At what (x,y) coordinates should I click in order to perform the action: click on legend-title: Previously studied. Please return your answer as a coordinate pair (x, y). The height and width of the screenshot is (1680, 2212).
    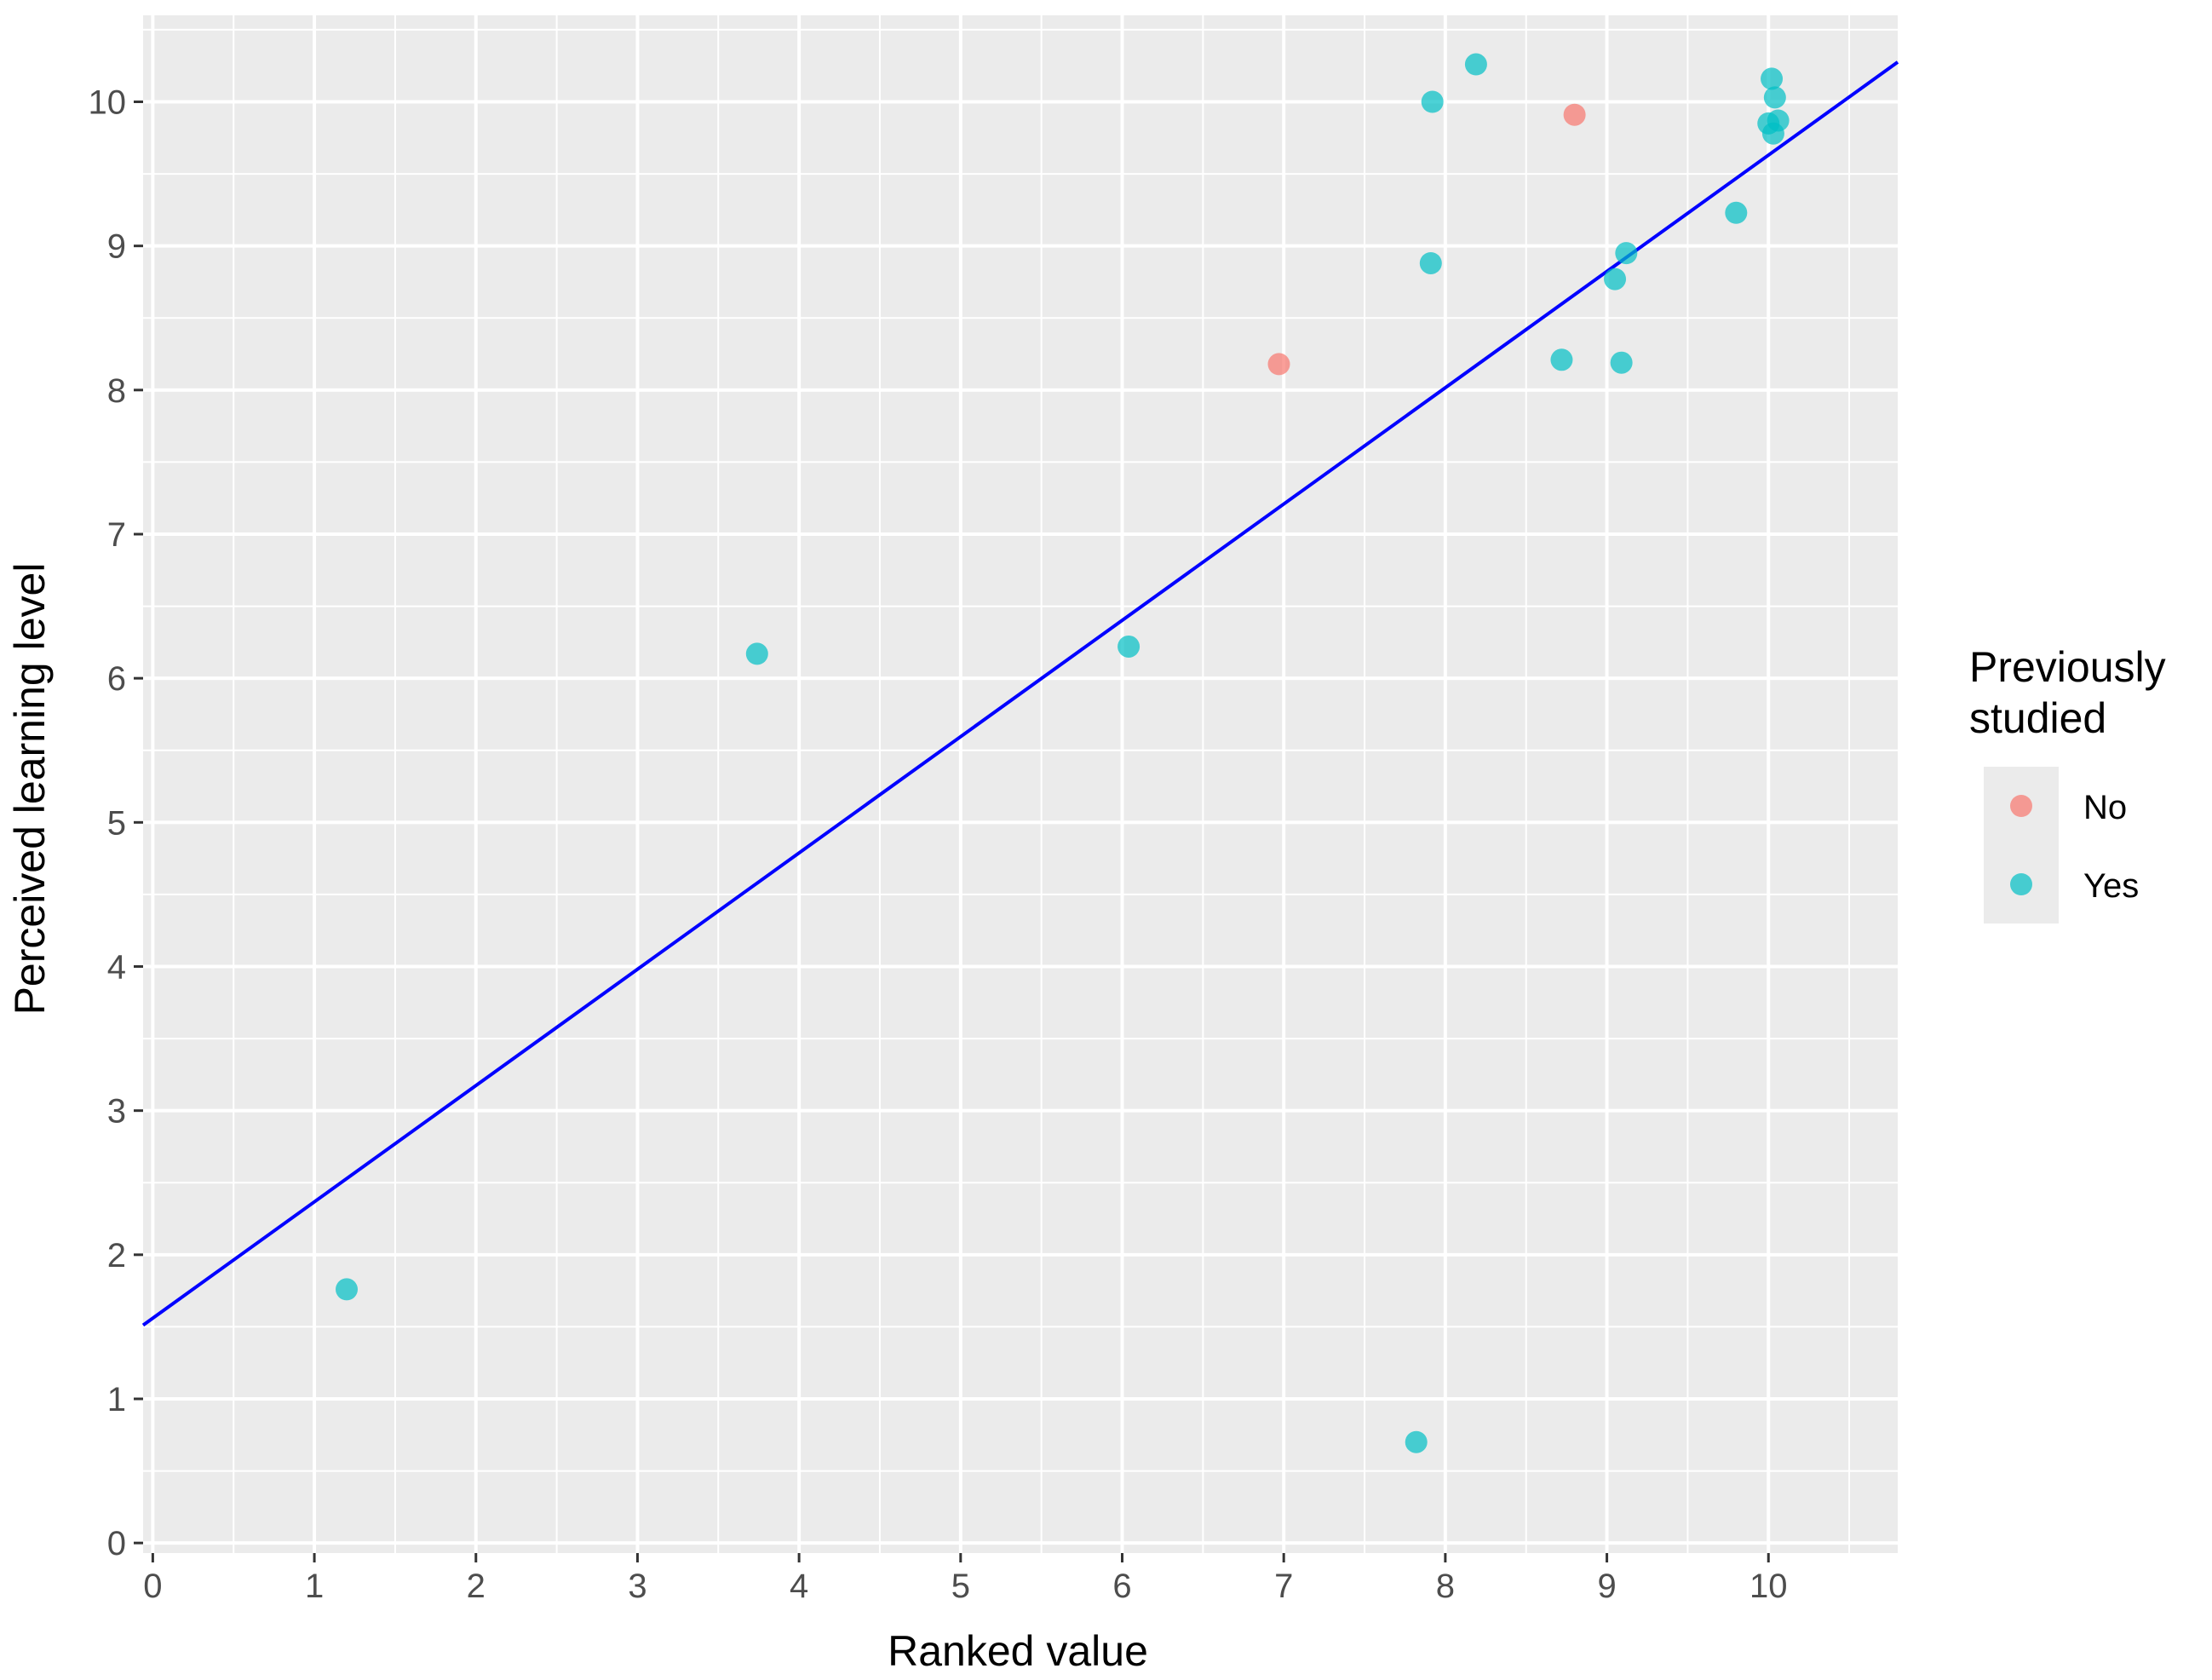
    Looking at the image, I should click on (2073, 693).